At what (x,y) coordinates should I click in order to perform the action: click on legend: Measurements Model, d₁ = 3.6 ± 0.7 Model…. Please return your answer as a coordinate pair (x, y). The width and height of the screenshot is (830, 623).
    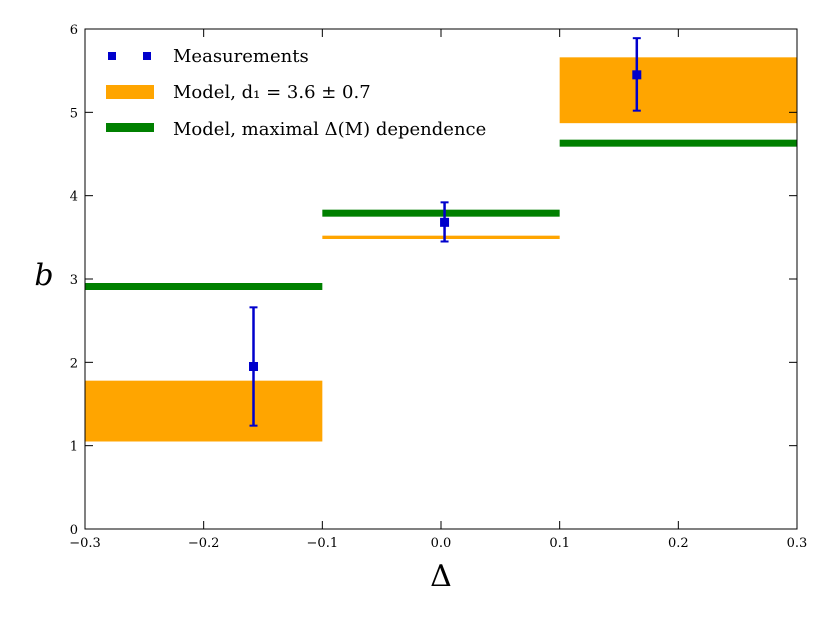
    Looking at the image, I should click on (296, 93).